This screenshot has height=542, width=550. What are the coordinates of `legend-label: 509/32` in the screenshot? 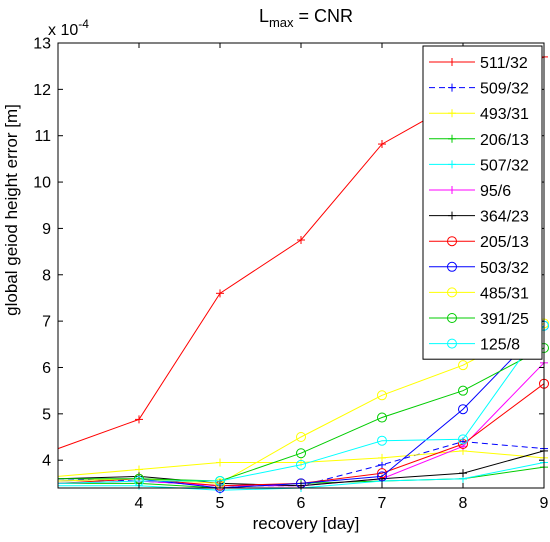 It's located at (504, 89).